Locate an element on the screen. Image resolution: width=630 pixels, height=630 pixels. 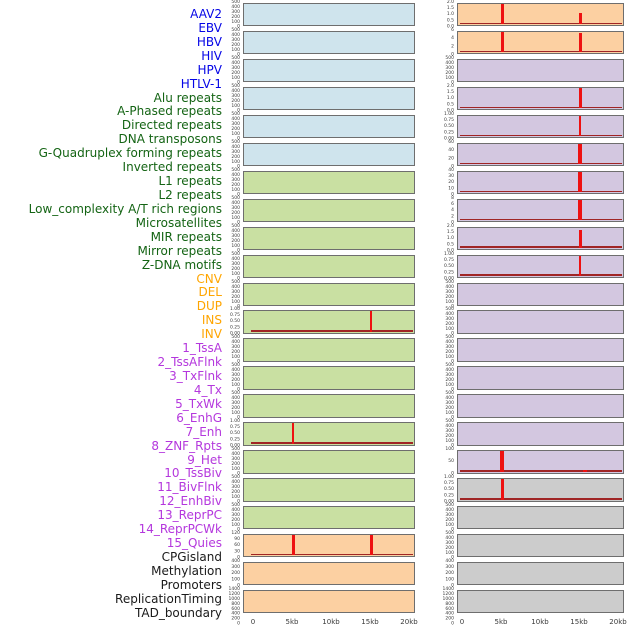
y-axis-ticks: 100 50 0 is located at coordinates (442, 461).